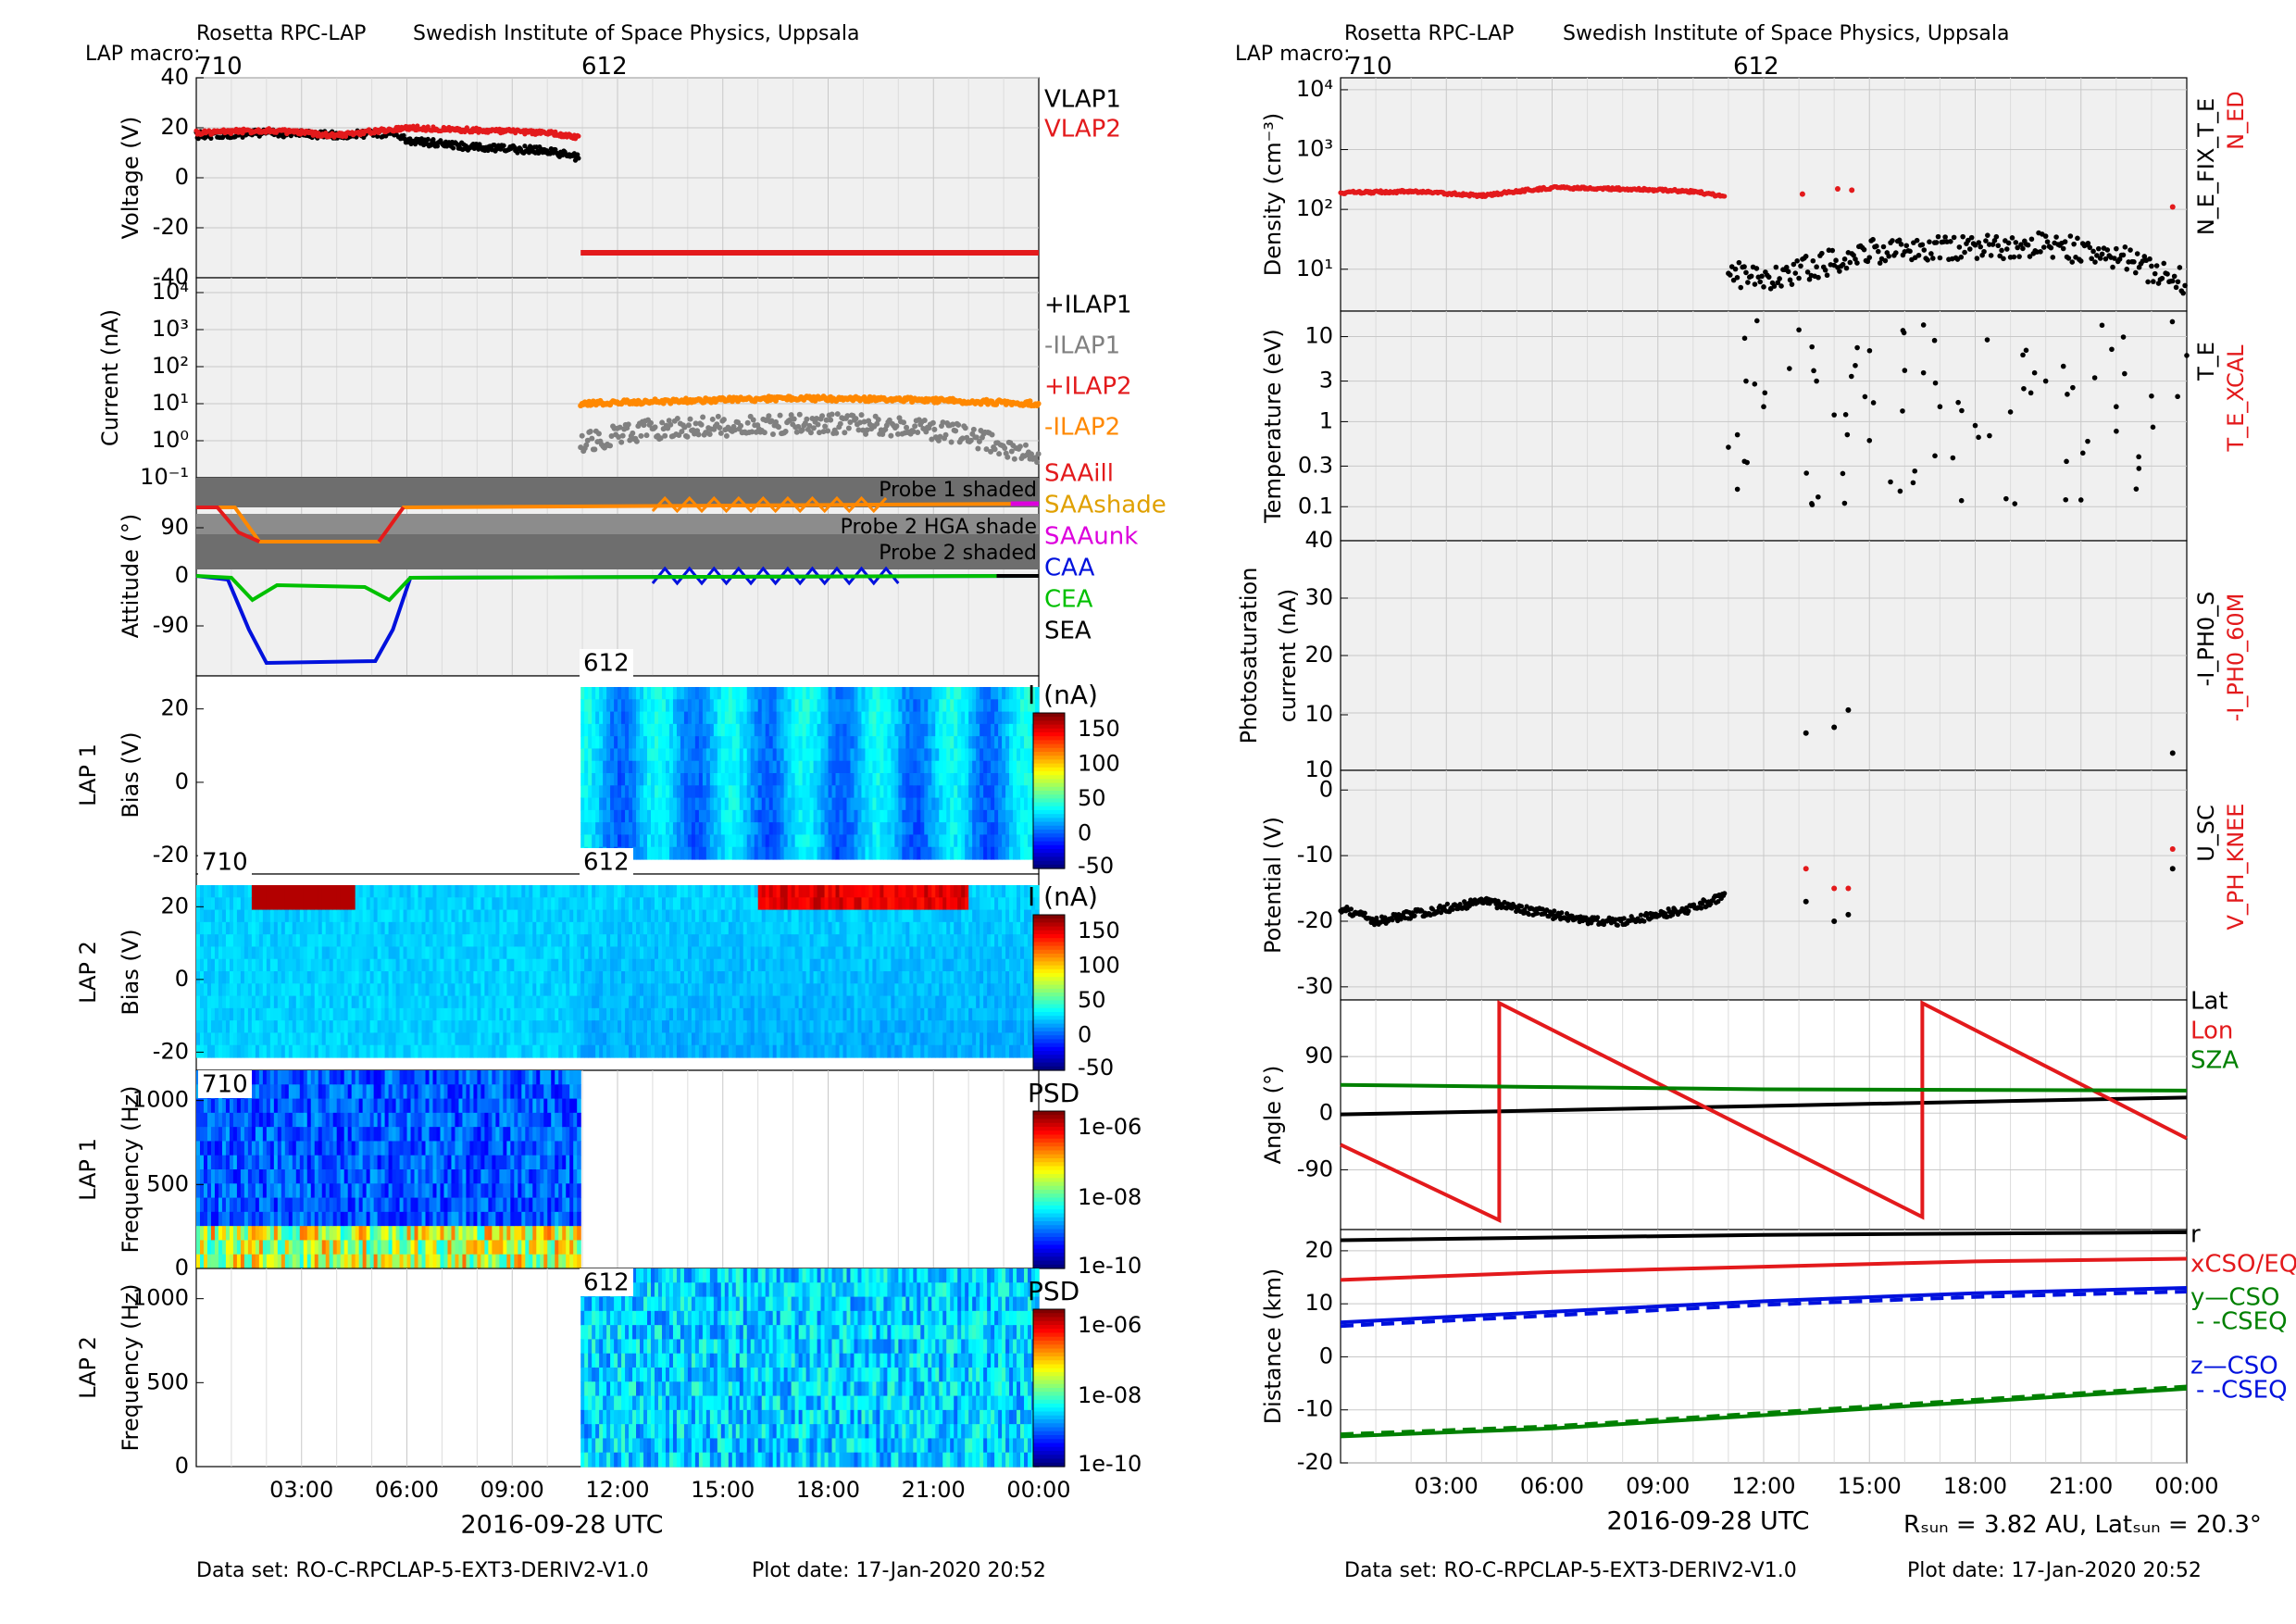 The image size is (2296, 1624). Describe the element at coordinates (170, 366) in the screenshot. I see `current-panel-ytick-label: 10²` at that location.